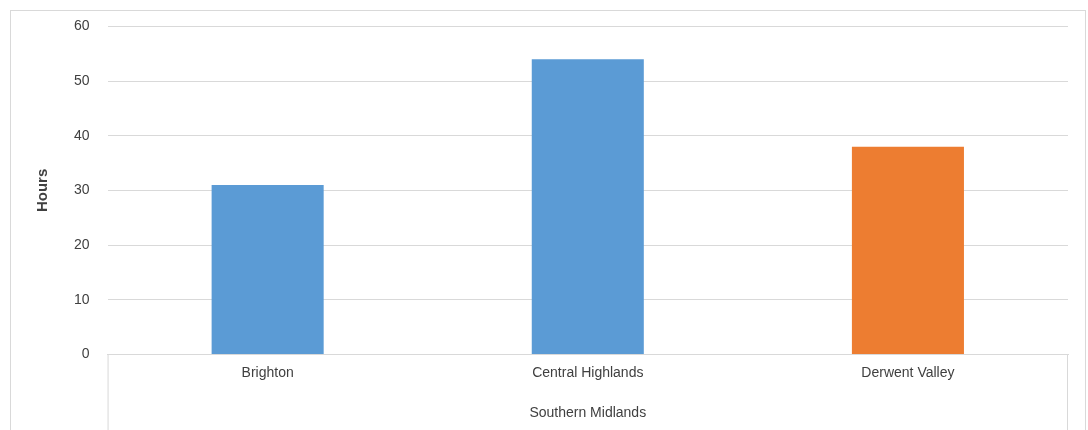  I want to click on y-tick-label: 40, so click(81, 134).